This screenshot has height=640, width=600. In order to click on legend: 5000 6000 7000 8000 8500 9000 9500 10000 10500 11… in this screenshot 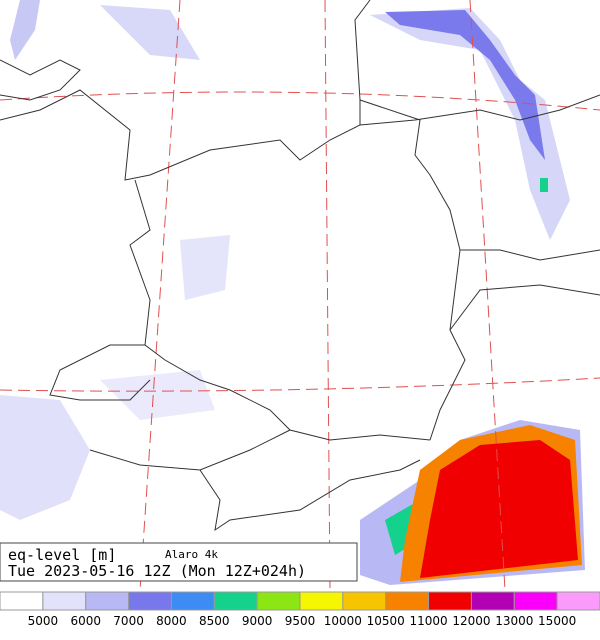, I will do `click(300, 609)`.